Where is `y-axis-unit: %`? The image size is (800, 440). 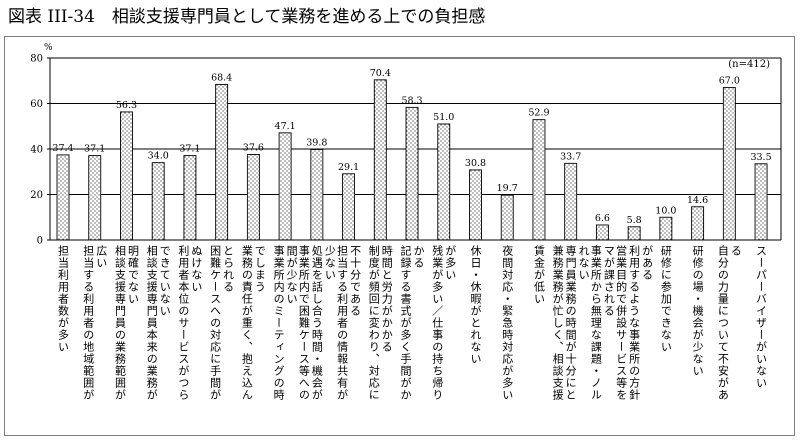 y-axis-unit: % is located at coordinates (48, 48).